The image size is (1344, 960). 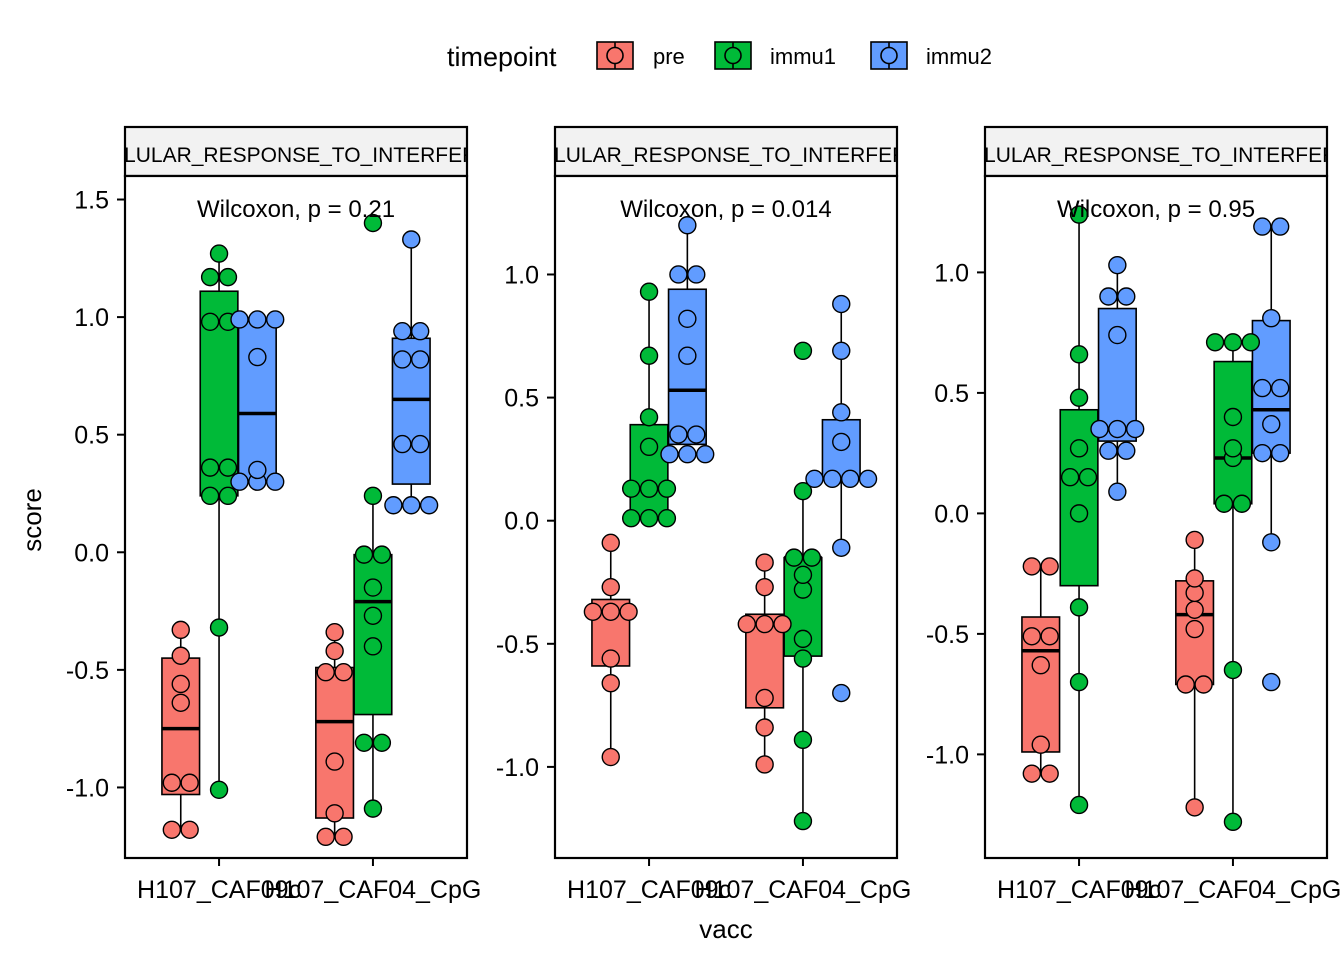 I want to click on legend-key-immu2, so click(x=889, y=55).